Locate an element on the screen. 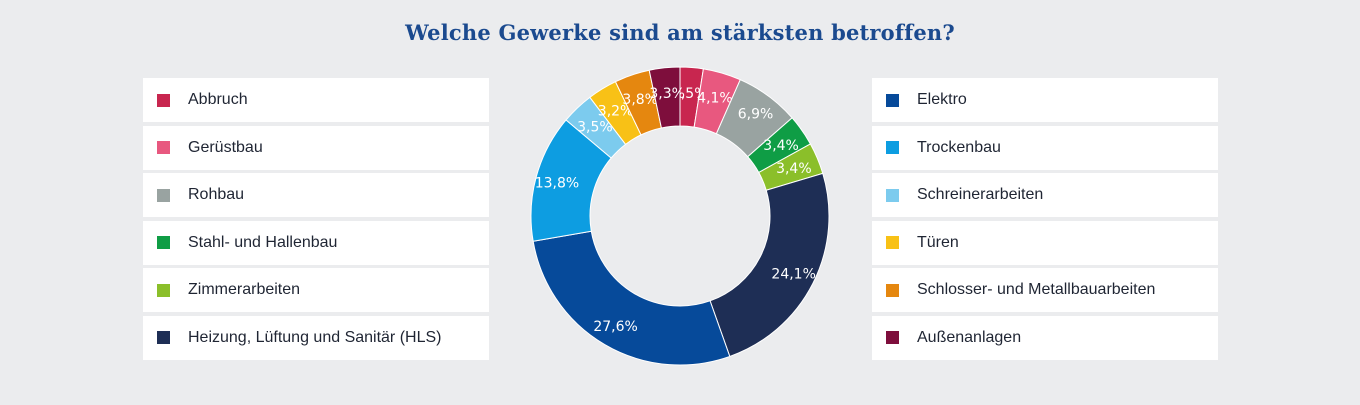 This screenshot has height=405, width=1360. legend-item-elektro: Elektro is located at coordinates (1045, 100).